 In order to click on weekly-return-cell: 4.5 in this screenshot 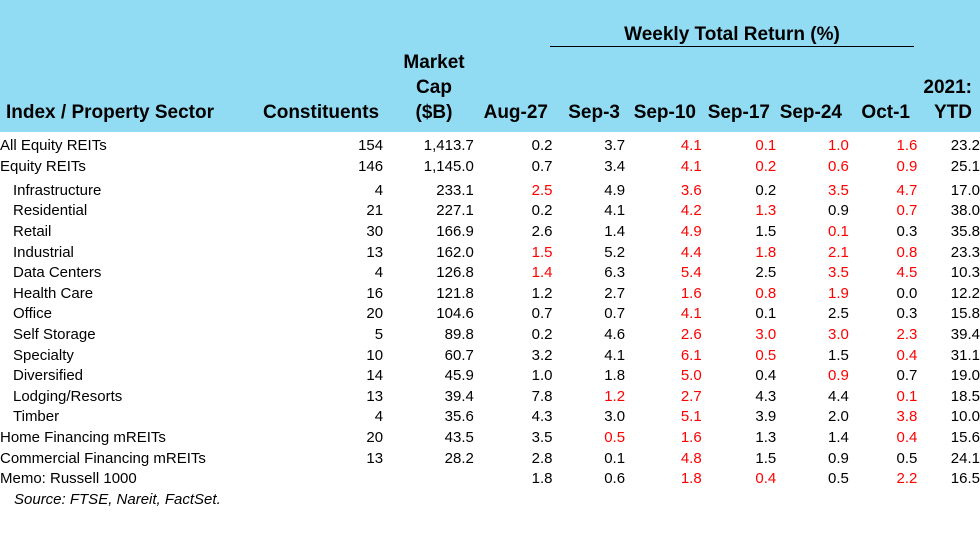, I will do `click(907, 273)`.